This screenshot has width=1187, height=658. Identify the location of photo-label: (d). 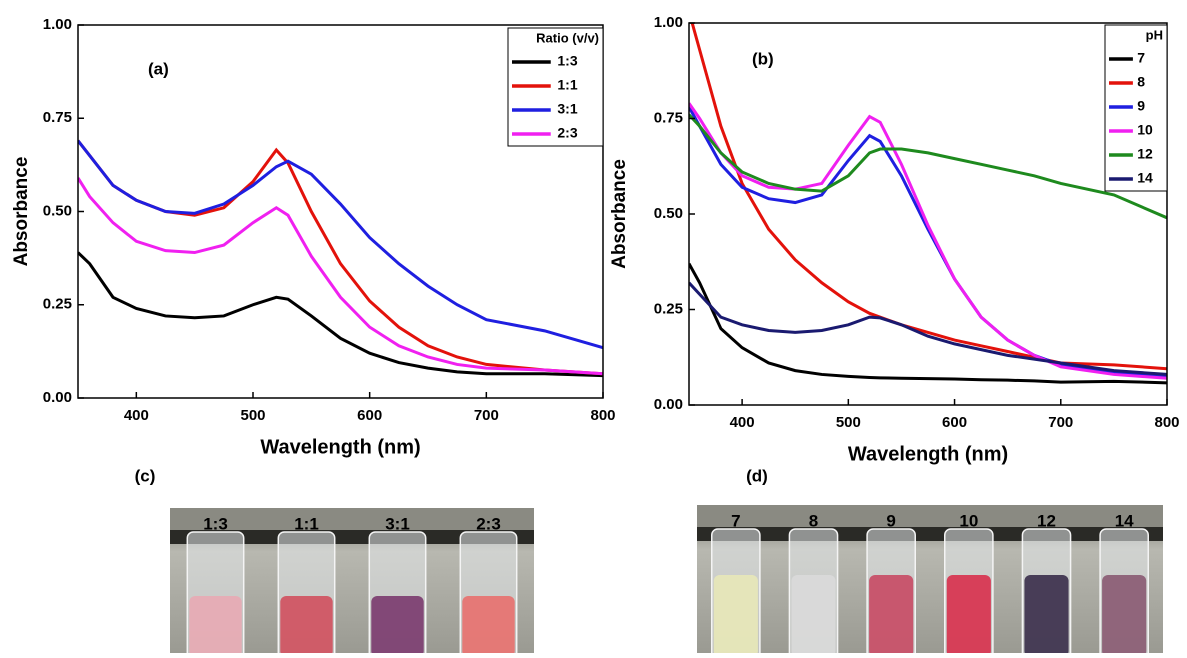
(757, 475).